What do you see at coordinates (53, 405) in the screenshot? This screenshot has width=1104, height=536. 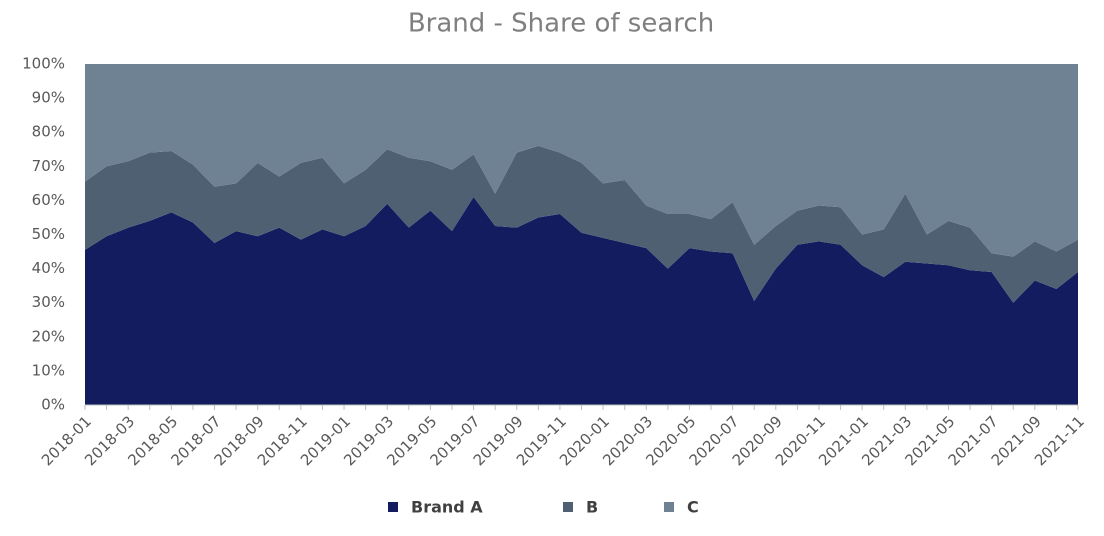 I see `y-tick-label: 0%` at bounding box center [53, 405].